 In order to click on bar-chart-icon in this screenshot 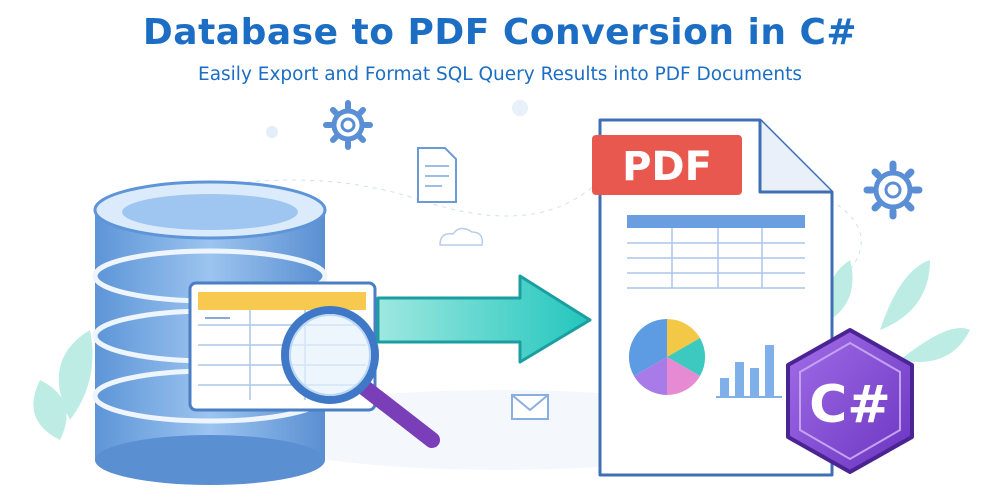, I will do `click(749, 371)`.